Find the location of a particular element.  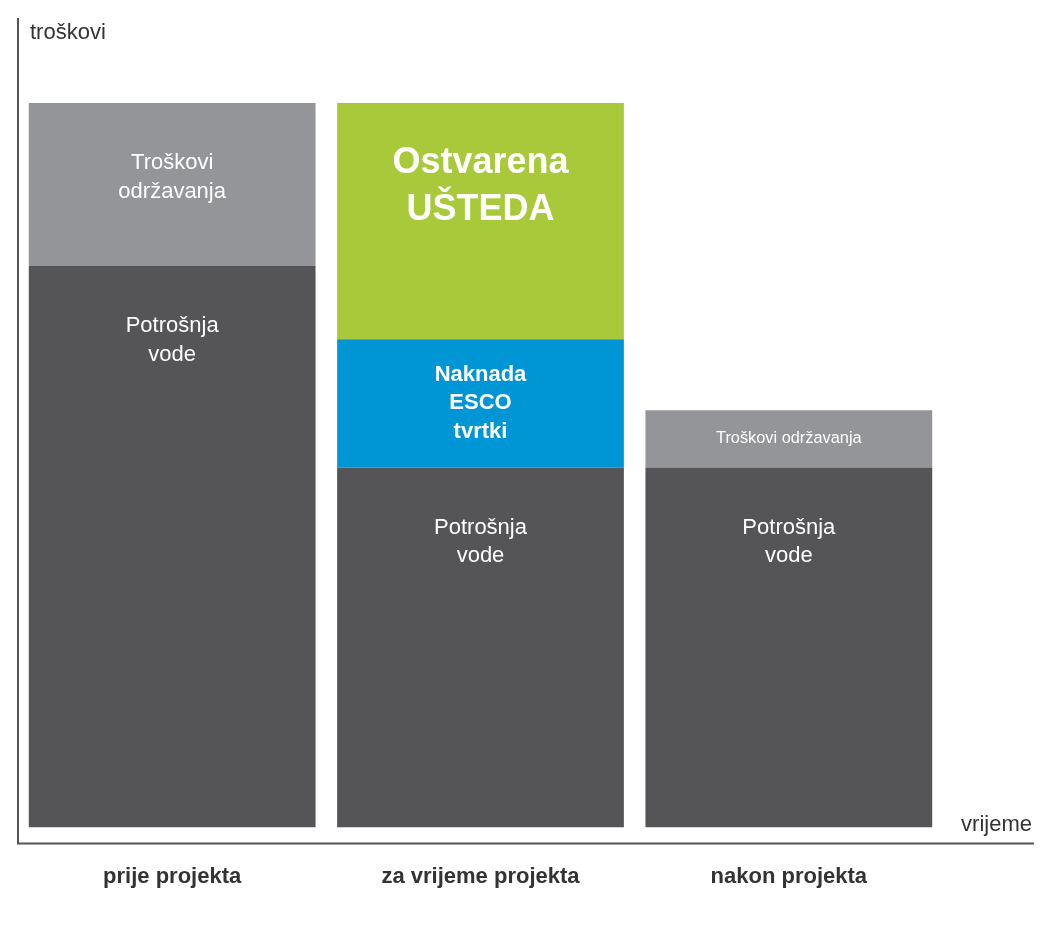

series-label: Potrošnja vode is located at coordinates (172, 339).